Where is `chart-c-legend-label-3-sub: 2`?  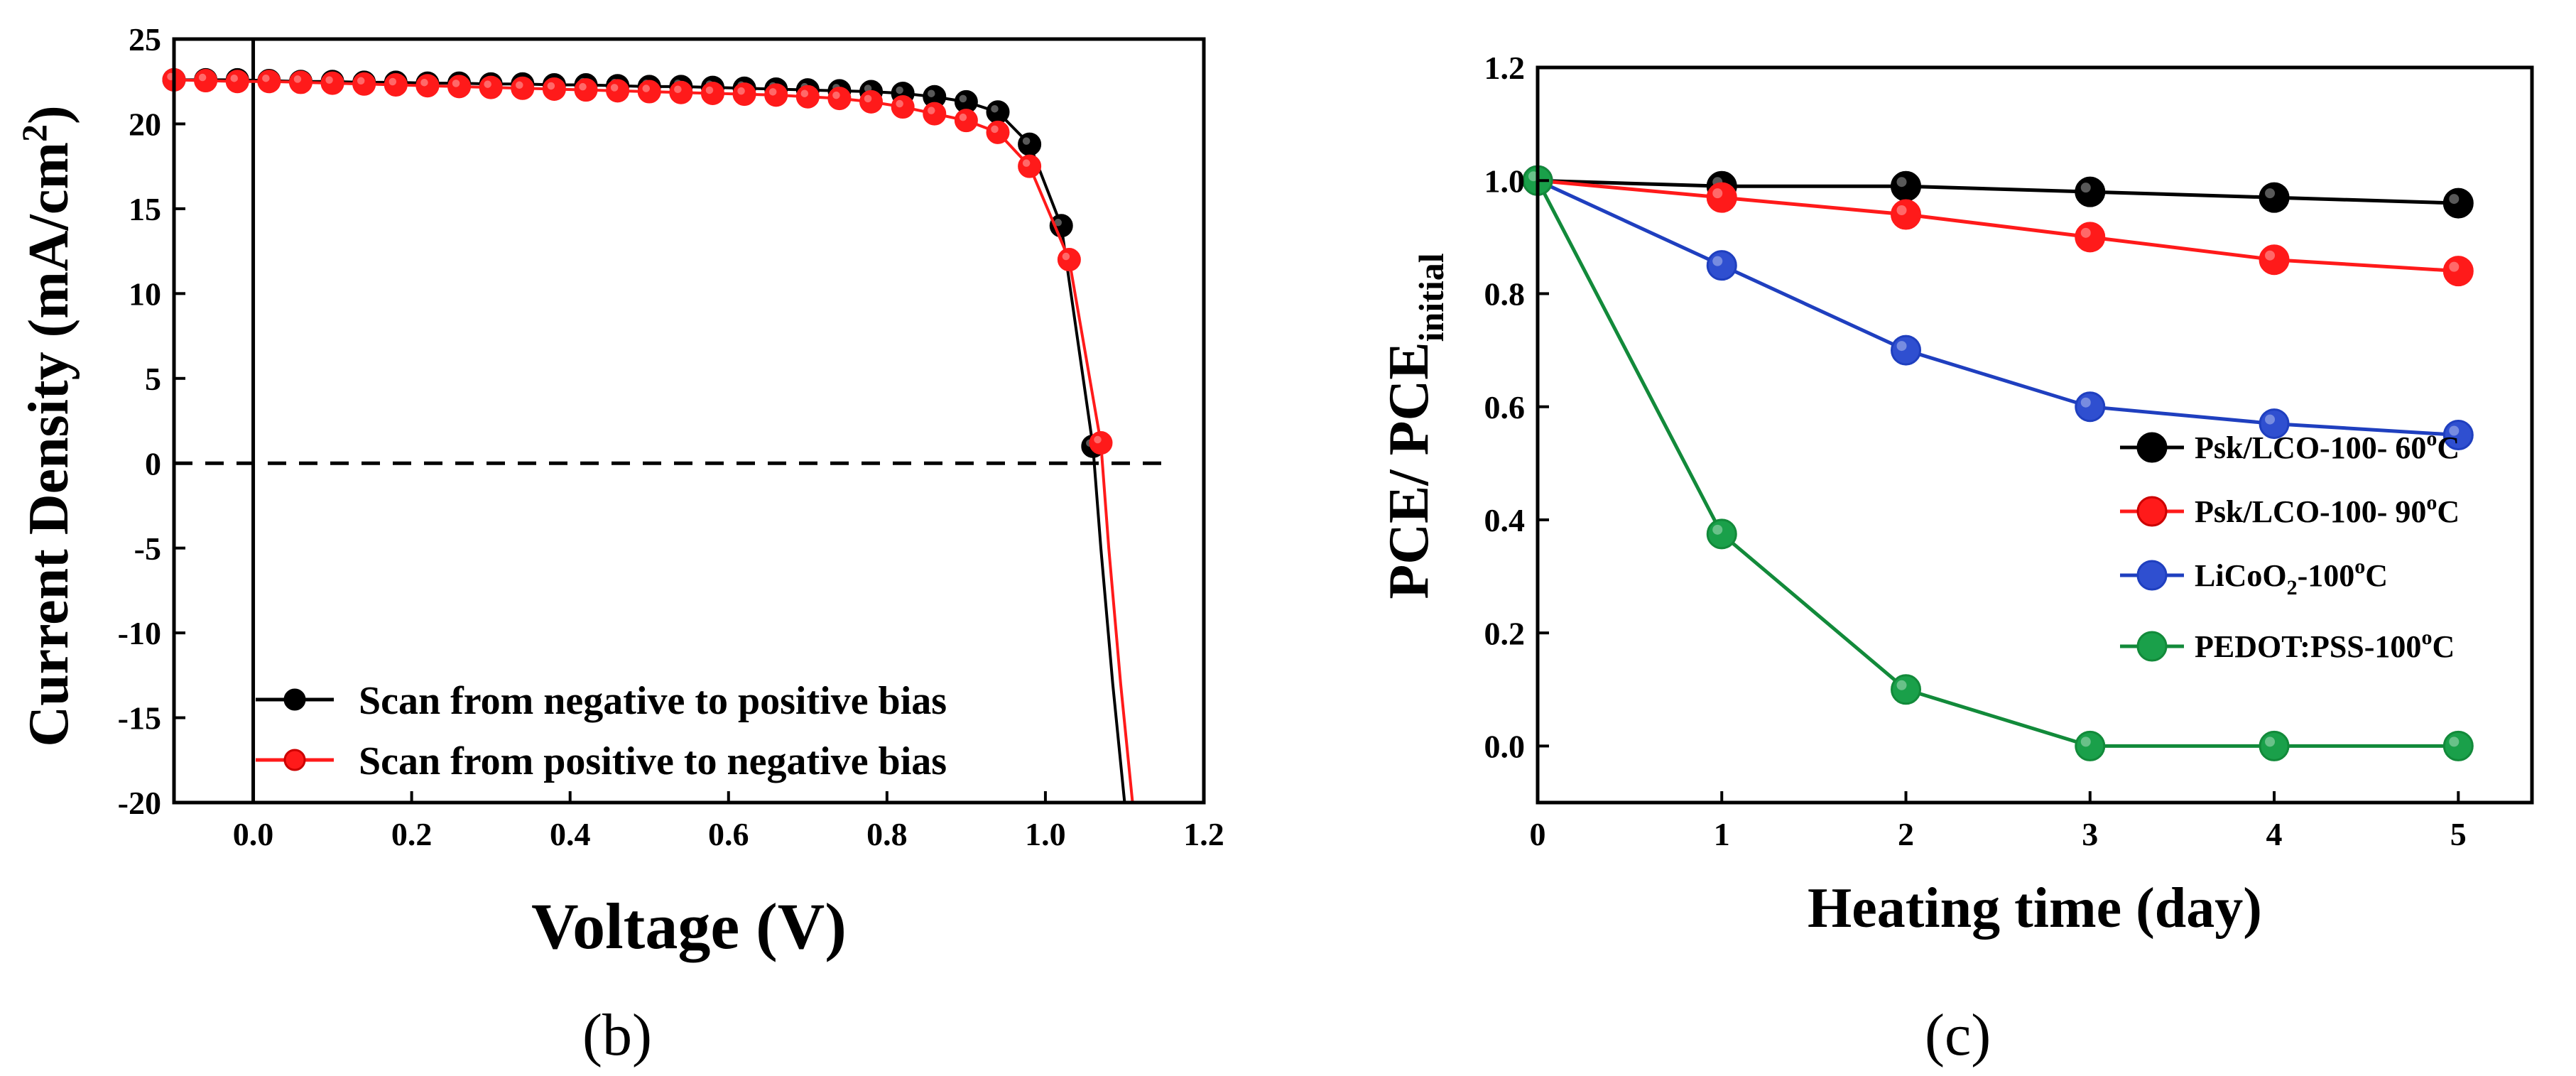 chart-c-legend-label-3-sub: 2 is located at coordinates (2292, 587).